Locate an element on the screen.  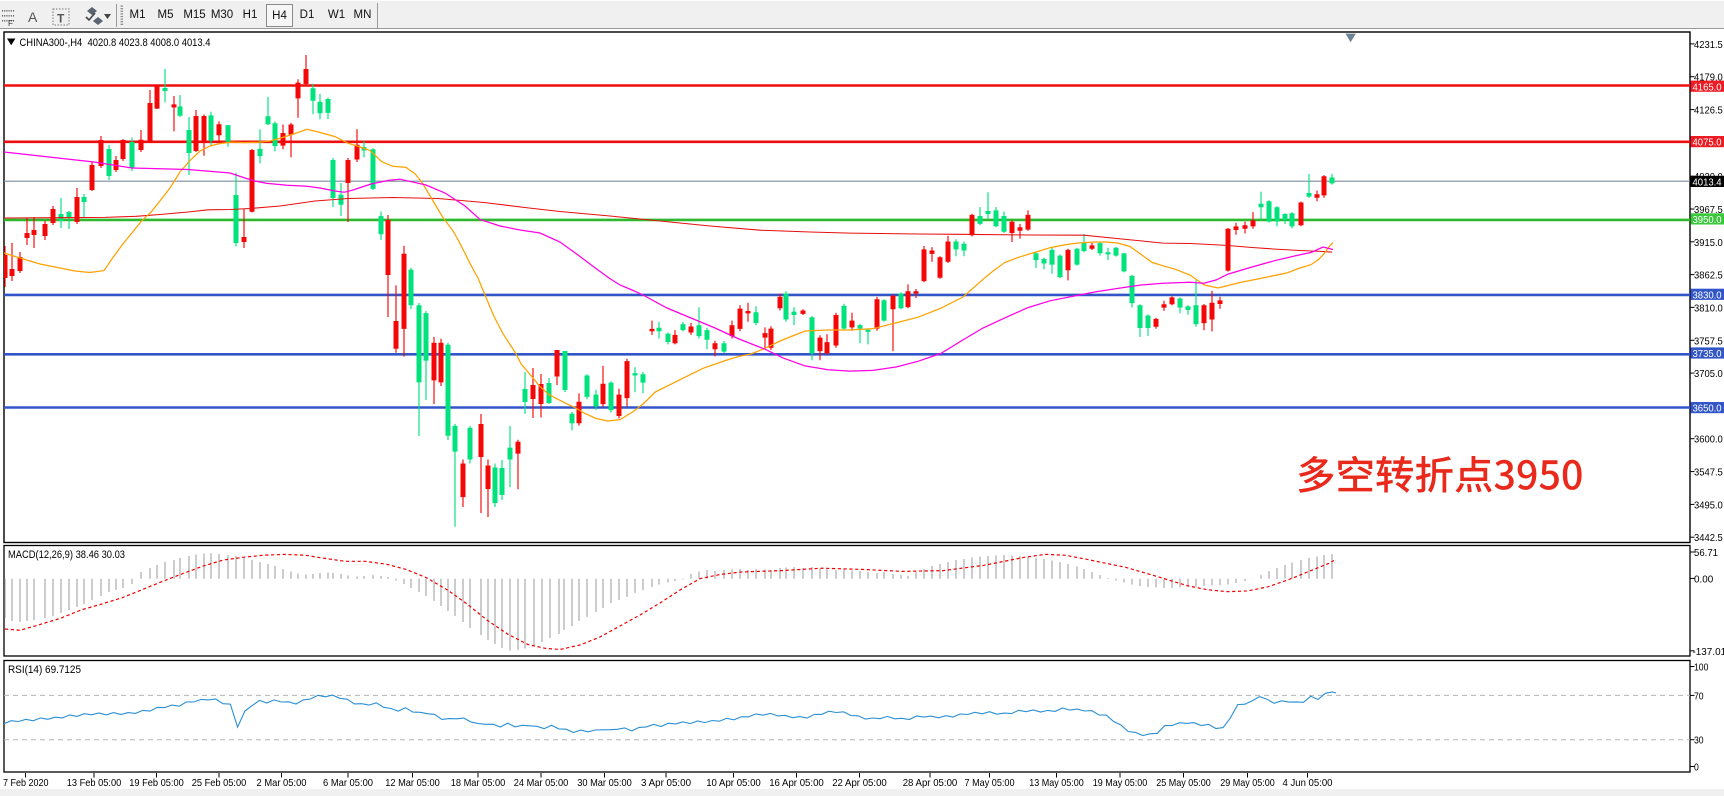
svg-text: 7 May 05:00 is located at coordinates (990, 783).